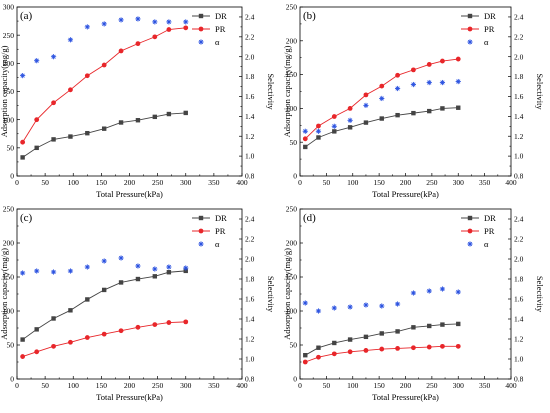 This screenshot has width=550, height=413. What do you see at coordinates (485, 385) in the screenshot?
I see `x-tick-label: 350` at bounding box center [485, 385].